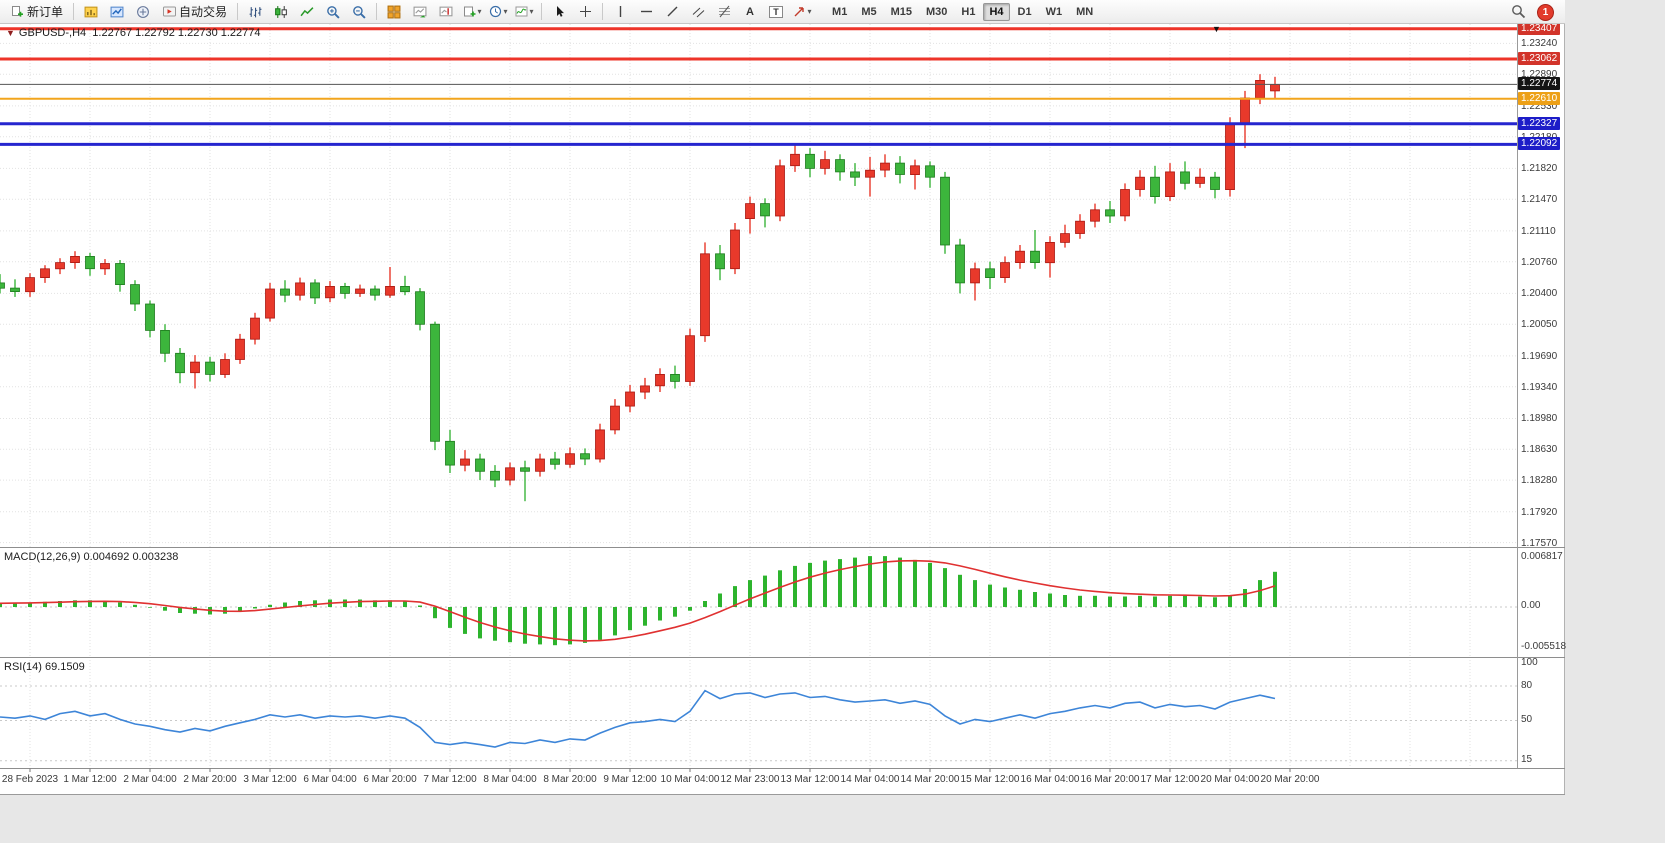 This screenshot has height=843, width=1665. I want to click on ohlc-values: 1.22767 1.22792 1.22730 1.22774, so click(176, 33).